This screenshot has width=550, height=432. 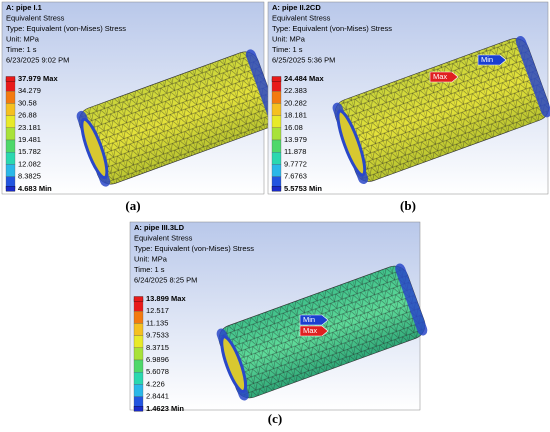 I want to click on legend-label: 12.082, so click(x=29, y=163).